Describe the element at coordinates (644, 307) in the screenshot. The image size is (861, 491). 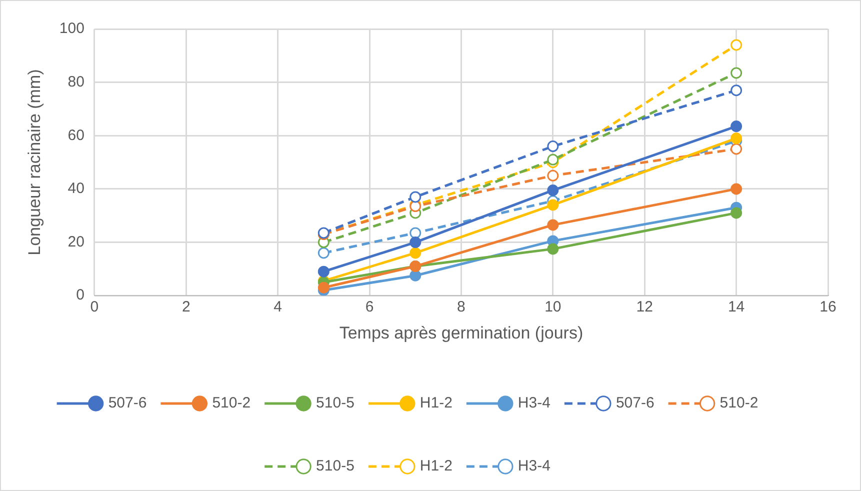
I see `x-tick-label: 12` at that location.